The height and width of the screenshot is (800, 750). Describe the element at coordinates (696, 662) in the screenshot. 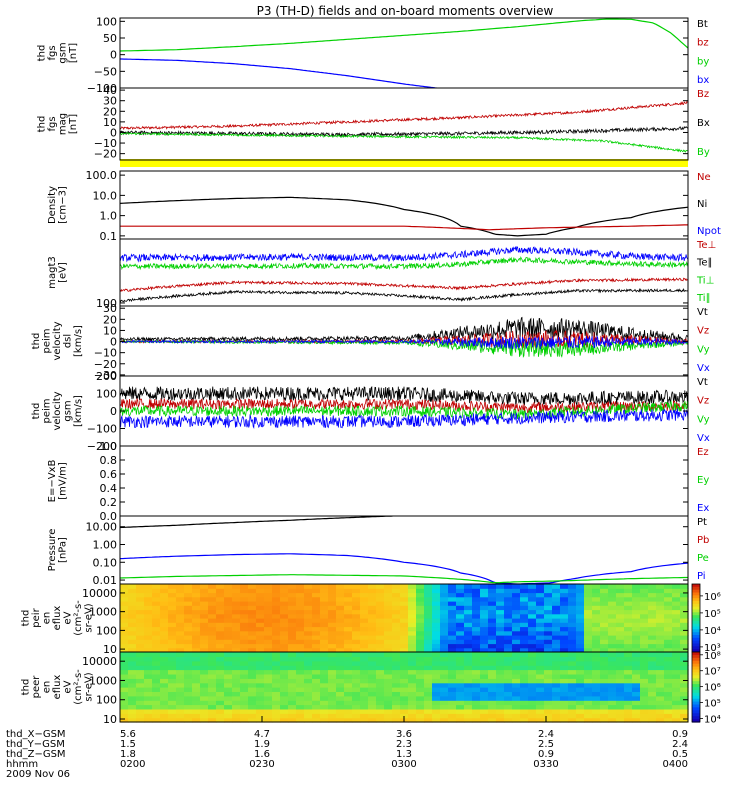

I see `colorbar-step` at that location.